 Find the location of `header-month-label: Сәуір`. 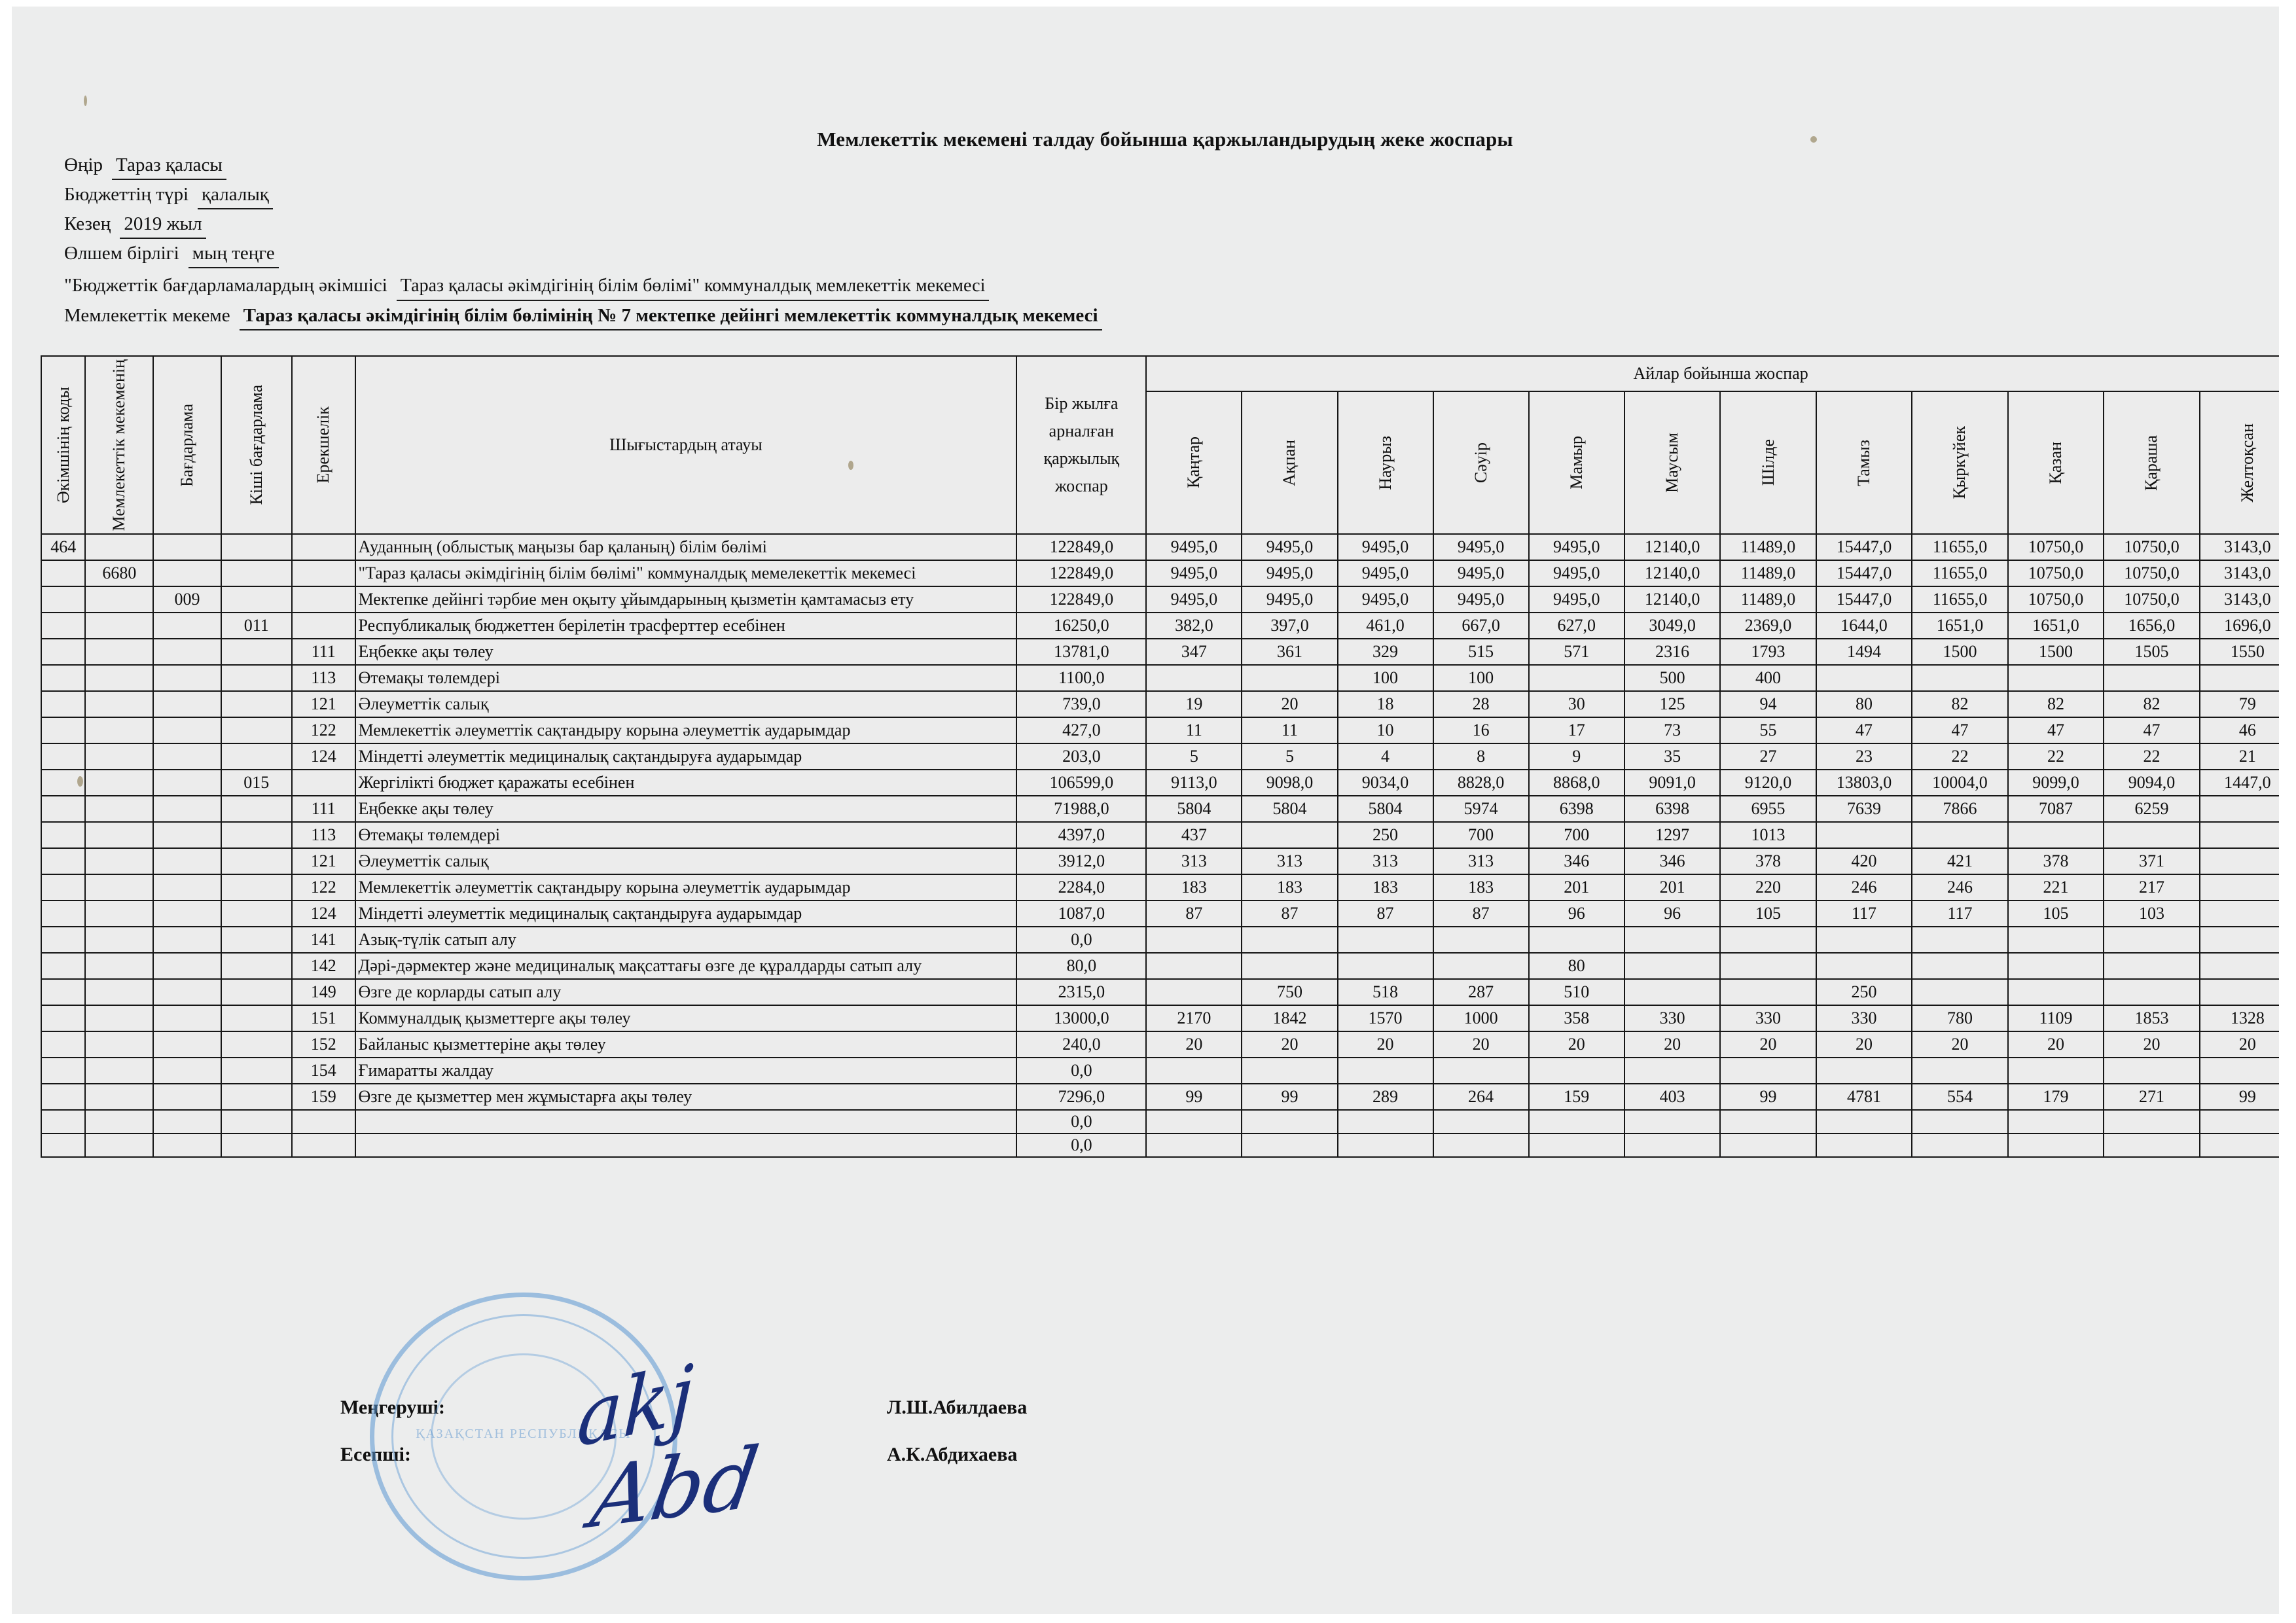

header-month-label: Сәуір is located at coordinates (1481, 463).